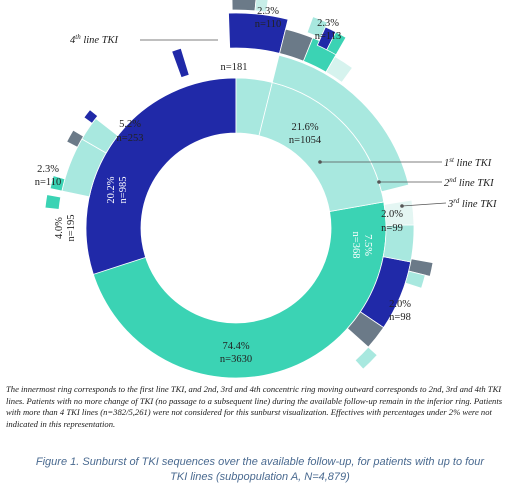 Image resolution: width=520 pixels, height=503 pixels. Describe the element at coordinates (469, 182) in the screenshot. I see `label-2nd-line: 2nd line TKI` at that location.